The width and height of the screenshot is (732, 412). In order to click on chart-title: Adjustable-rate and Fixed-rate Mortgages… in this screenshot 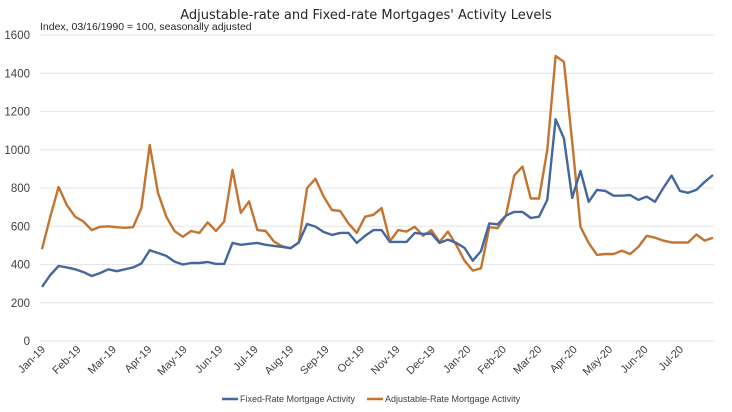, I will do `click(366, 15)`.